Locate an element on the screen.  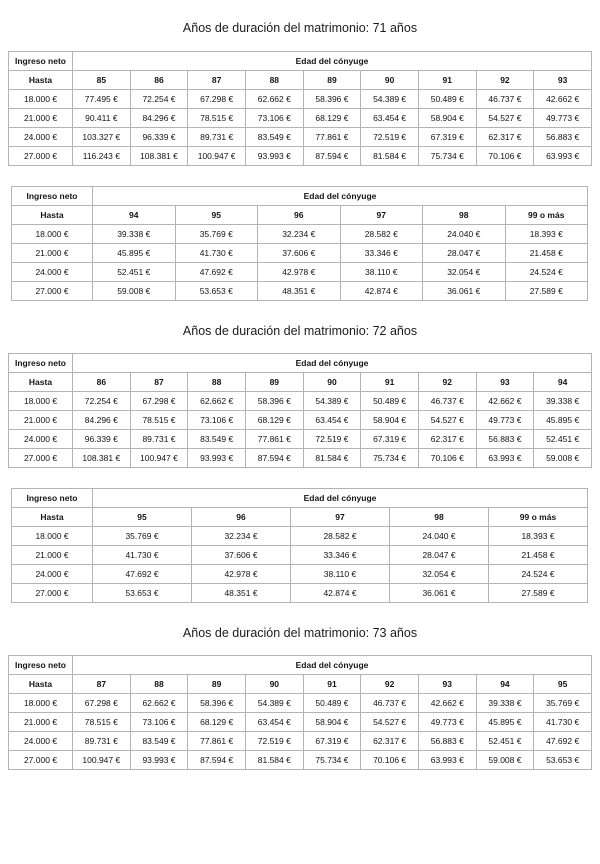
amount-cell: 33.346 € is located at coordinates (340, 555).